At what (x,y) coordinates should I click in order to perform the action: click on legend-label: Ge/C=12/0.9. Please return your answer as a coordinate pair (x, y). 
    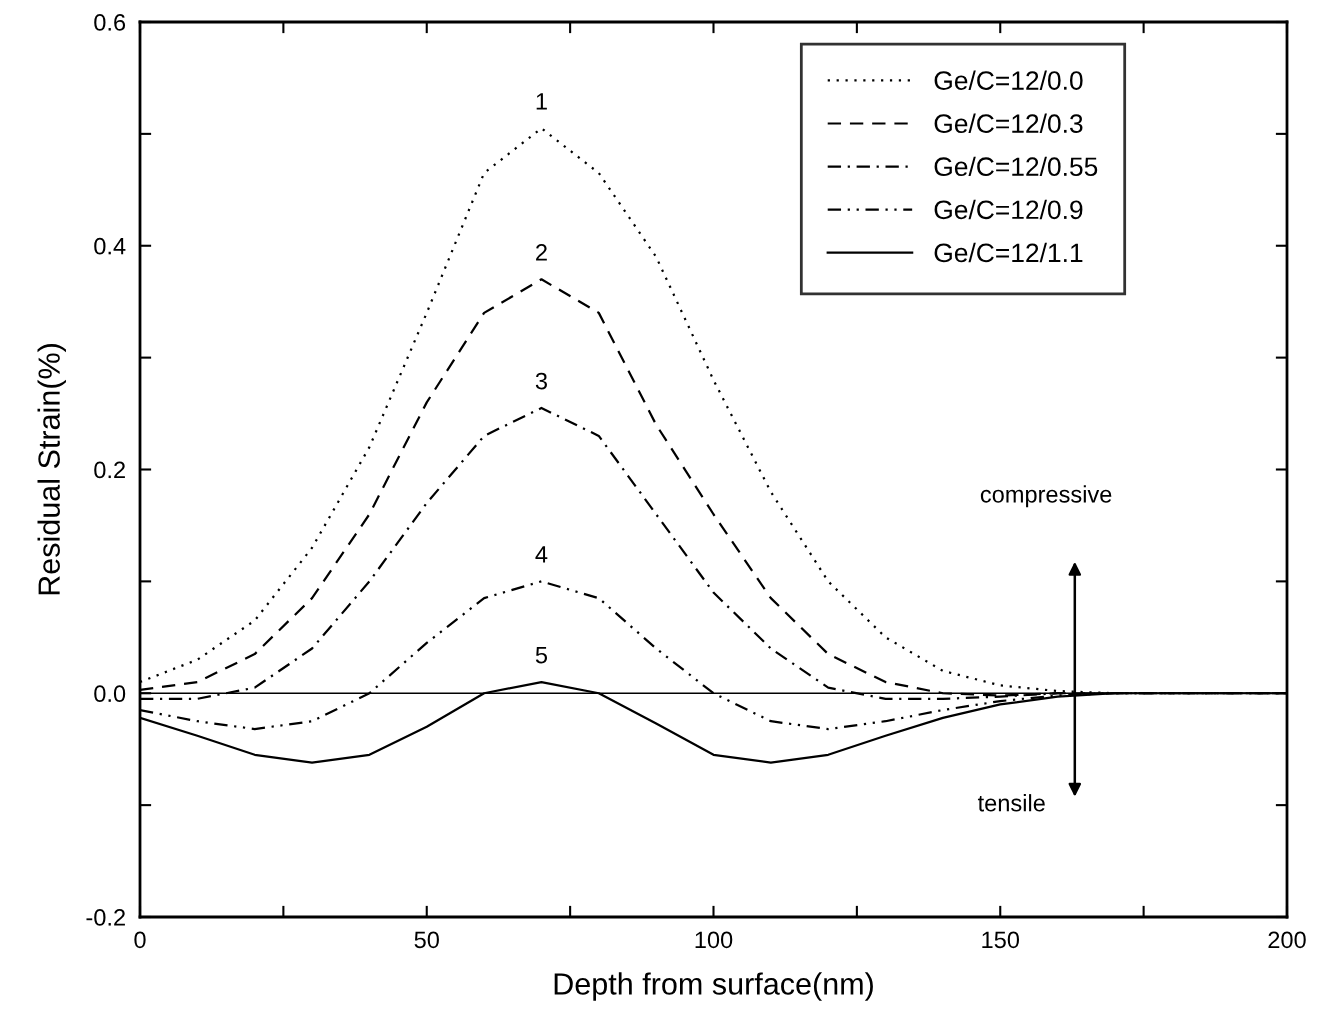
    Looking at the image, I should click on (1008, 209).